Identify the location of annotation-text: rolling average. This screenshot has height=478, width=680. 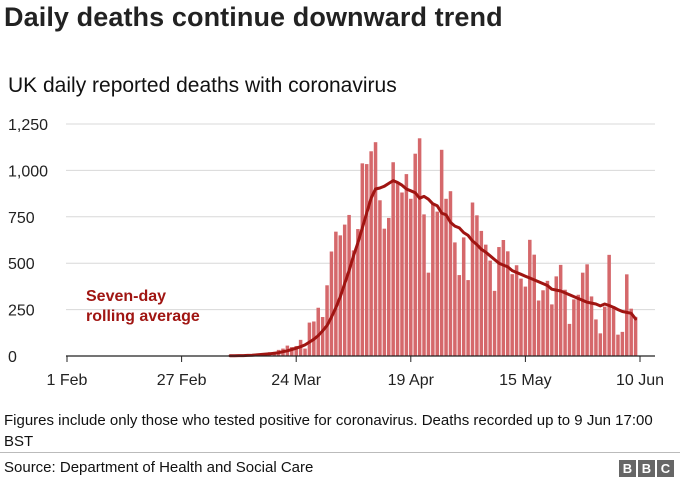
(143, 316).